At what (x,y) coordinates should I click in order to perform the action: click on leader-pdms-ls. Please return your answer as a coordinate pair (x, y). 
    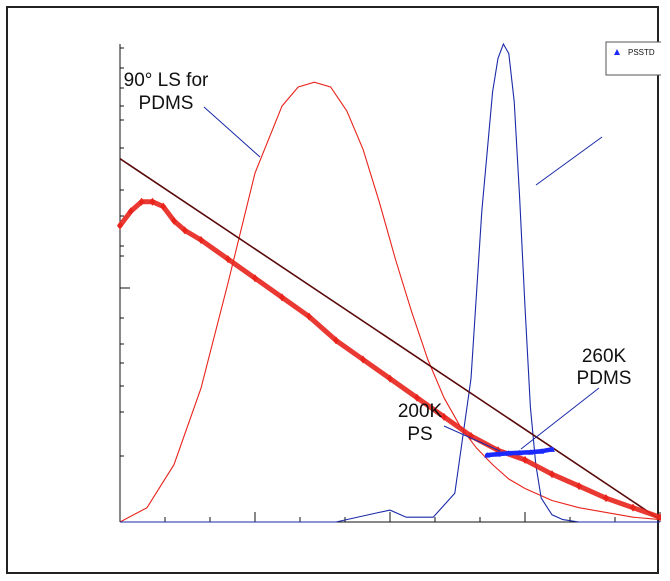
    Looking at the image, I should click on (232, 132).